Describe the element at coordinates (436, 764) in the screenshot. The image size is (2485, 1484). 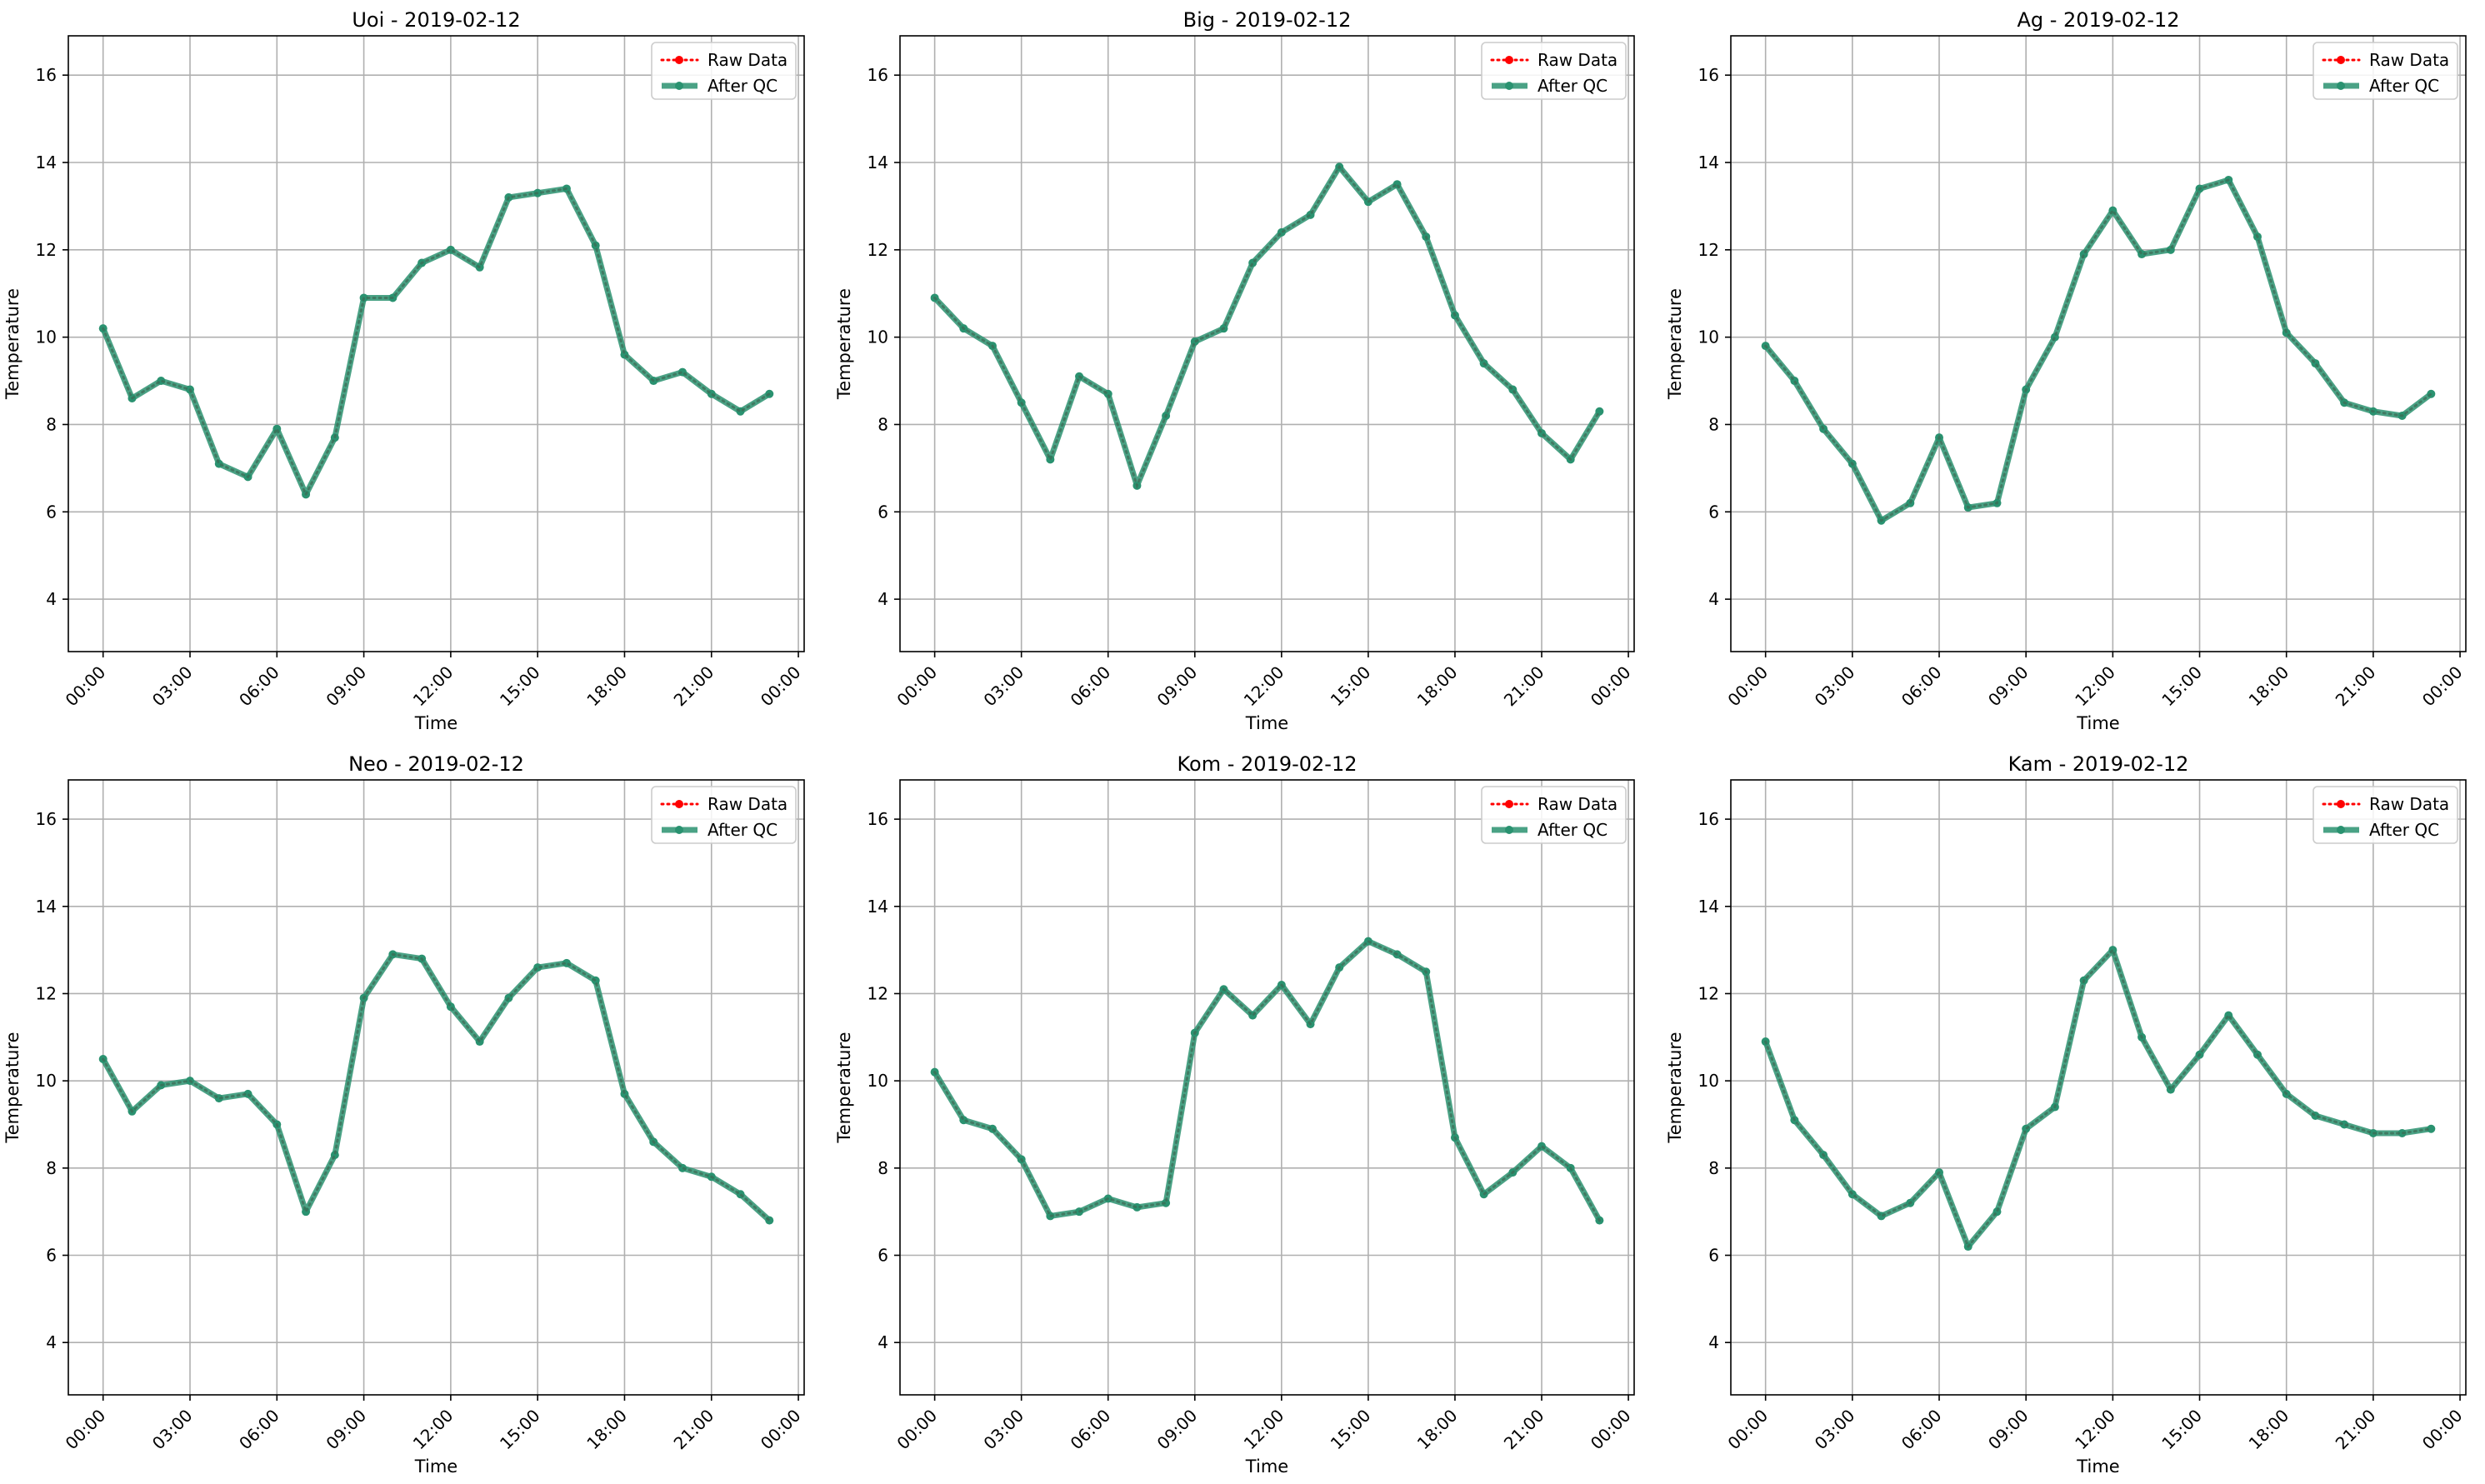
I see `chart-title: Neo - 2019-02-12` at that location.